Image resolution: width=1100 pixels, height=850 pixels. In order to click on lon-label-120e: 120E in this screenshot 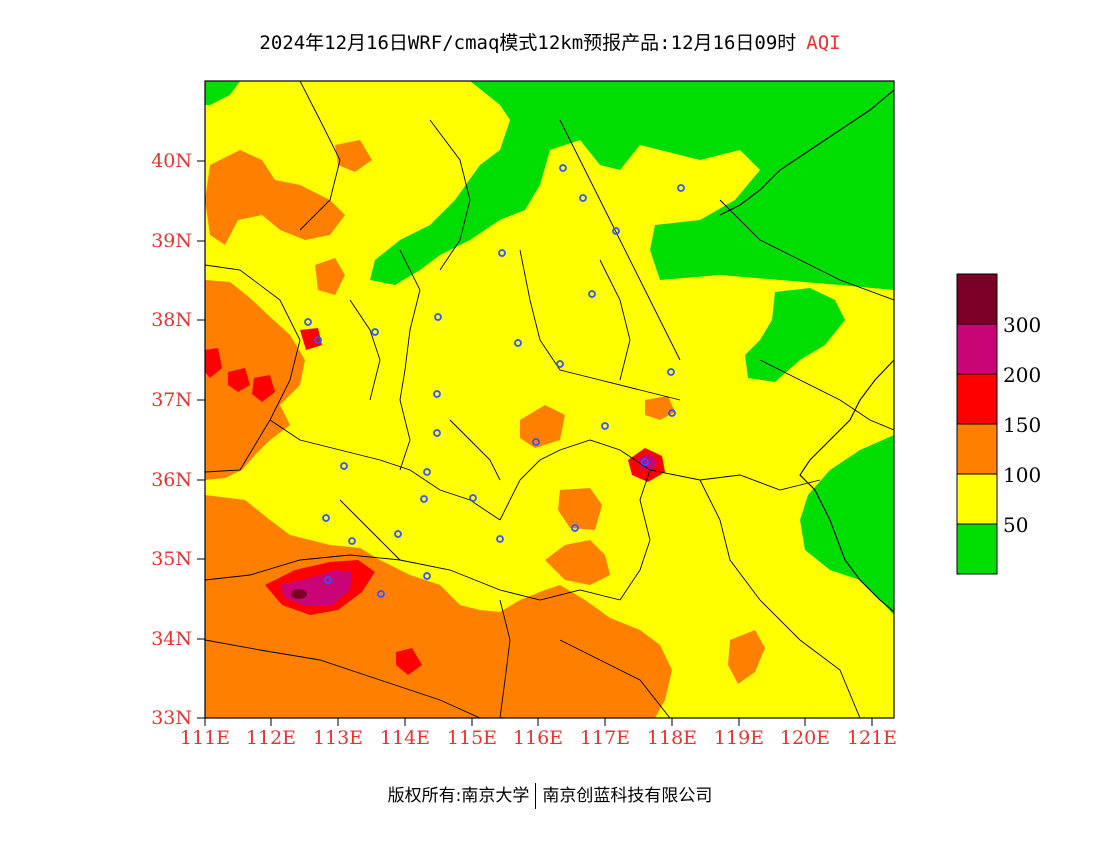, I will do `click(805, 738)`.